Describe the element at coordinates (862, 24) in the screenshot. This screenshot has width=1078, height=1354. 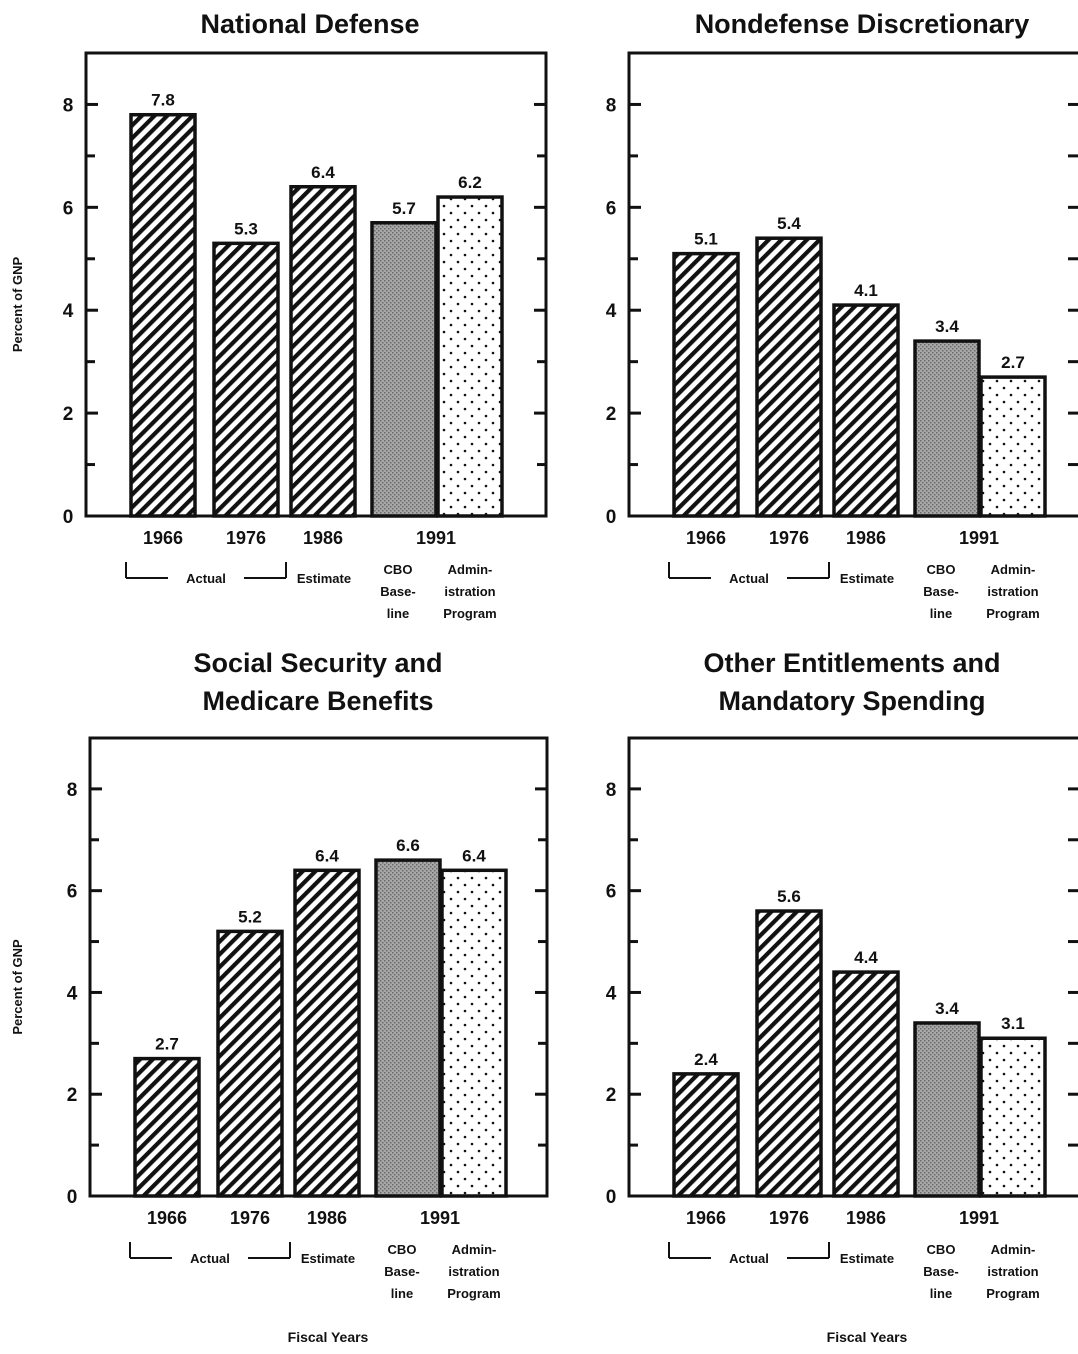
I see `chart-title: Nondefense Discretionary` at that location.